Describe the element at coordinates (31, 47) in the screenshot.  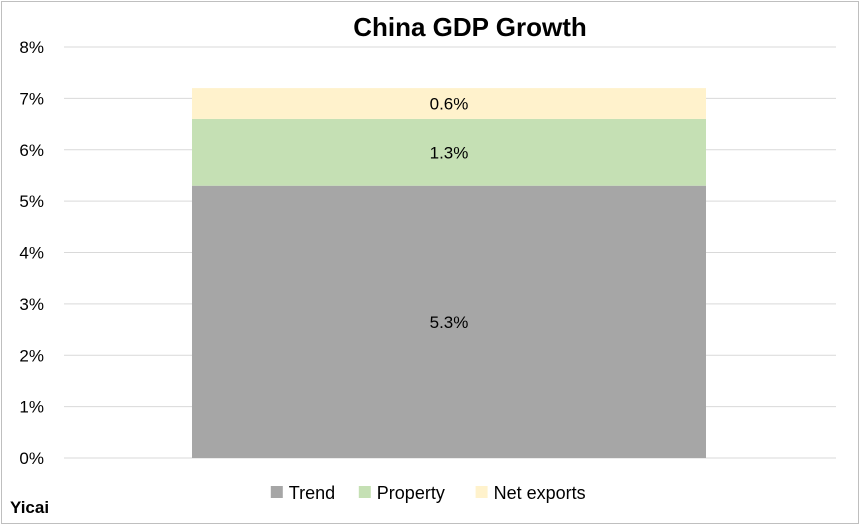
I see `y-tick-label: 8%` at that location.